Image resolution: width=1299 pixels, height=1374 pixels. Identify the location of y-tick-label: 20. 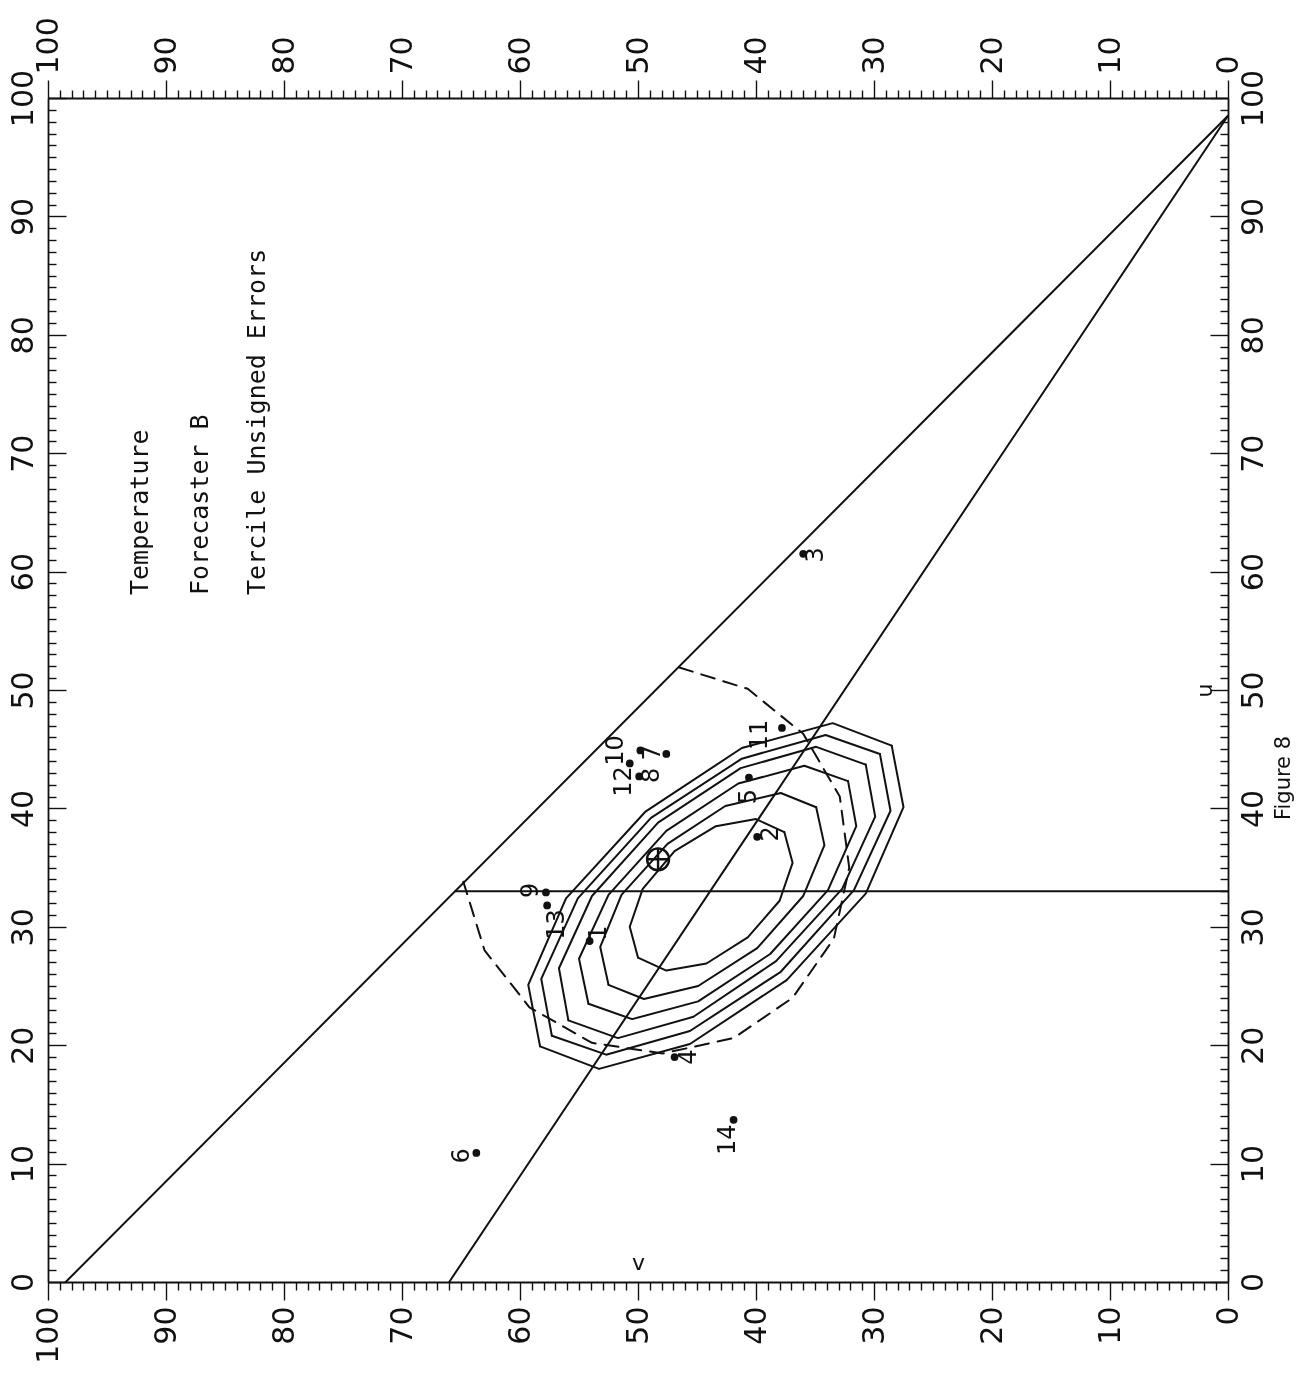
(22, 1045).